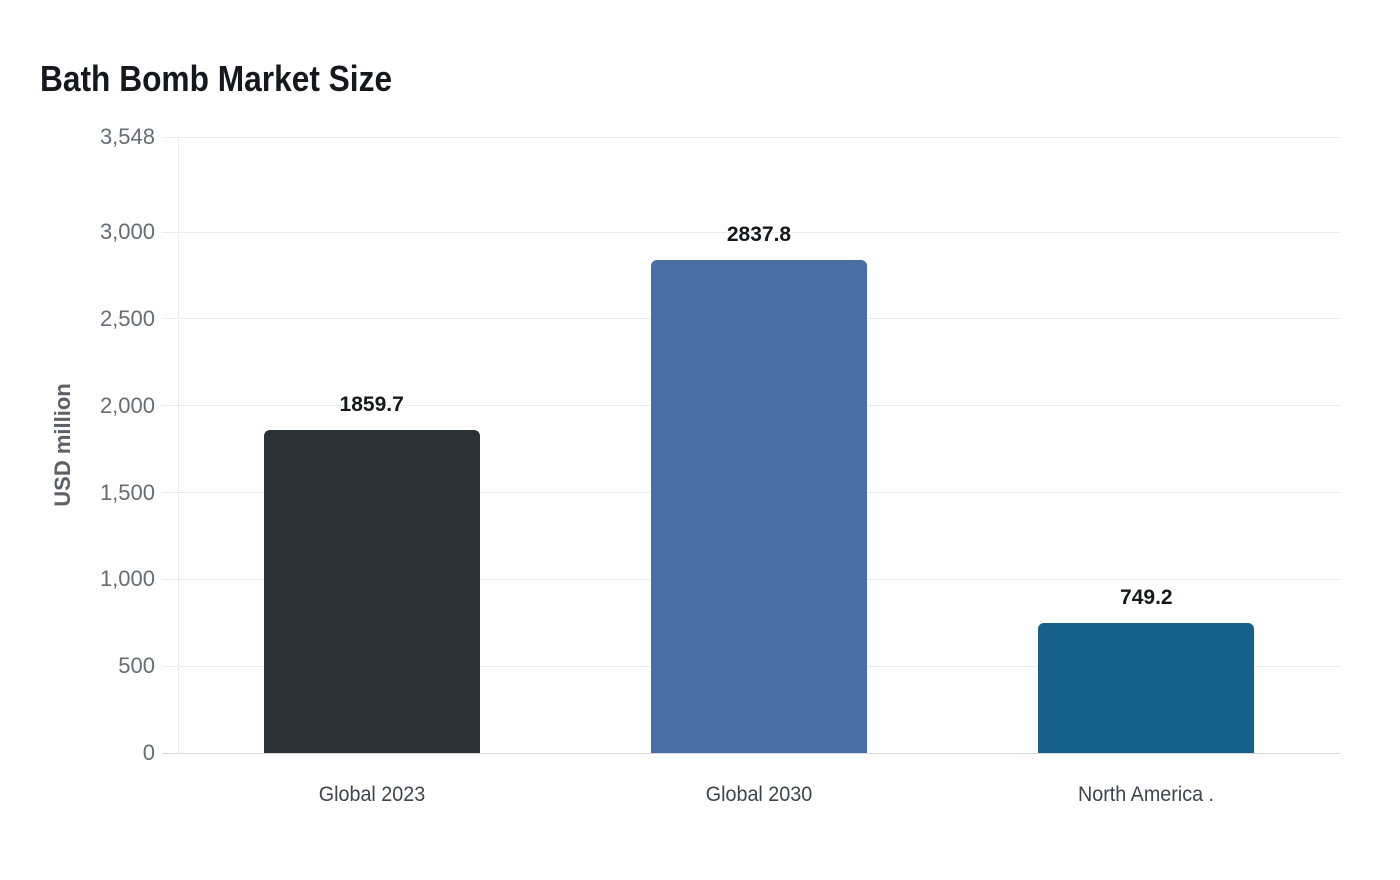  I want to click on y-tick-label: 500, so click(136, 666).